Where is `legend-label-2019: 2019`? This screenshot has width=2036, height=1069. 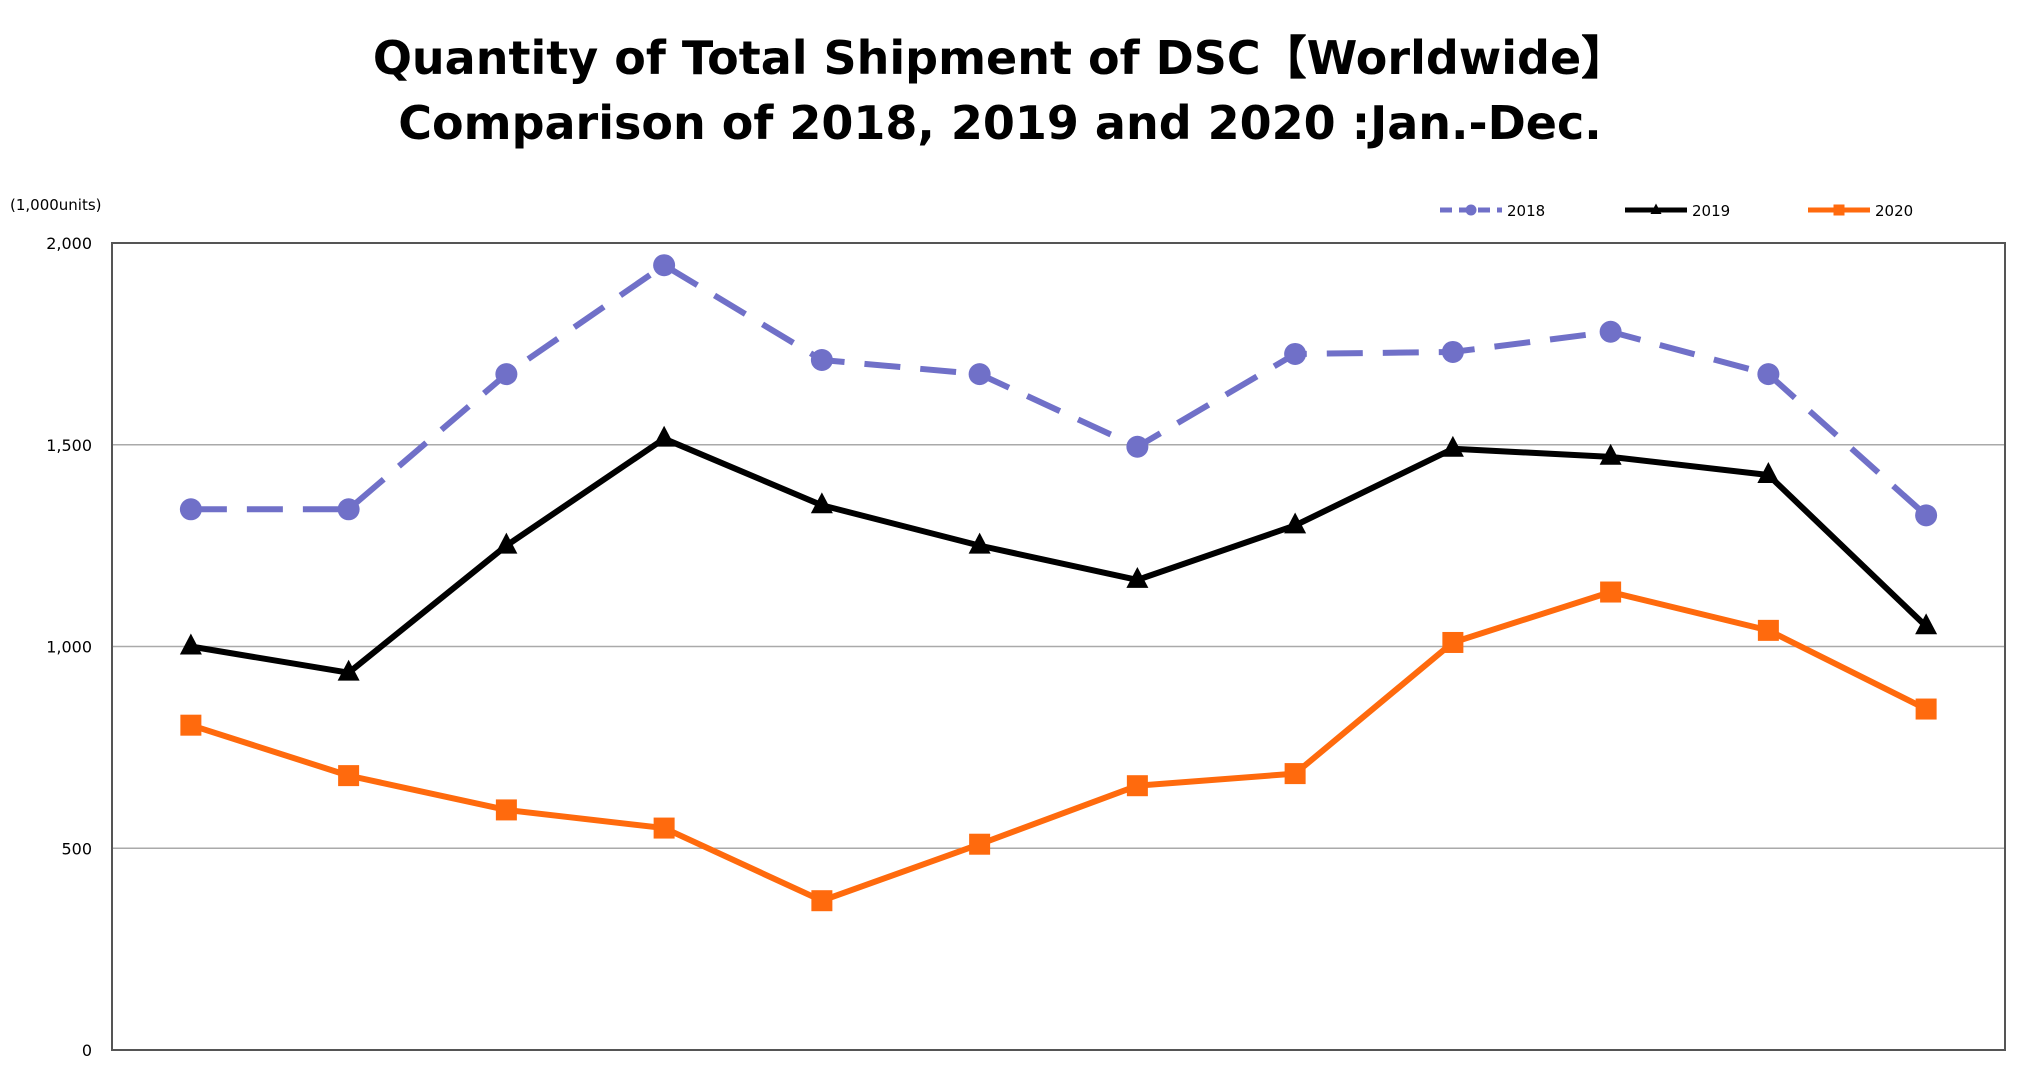 legend-label-2019: 2019 is located at coordinates (1711, 211).